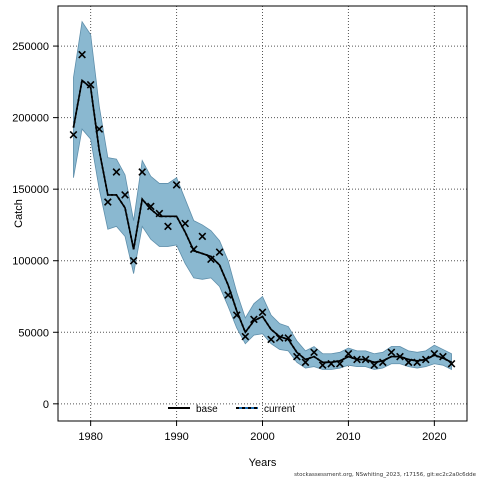 The height and width of the screenshot is (480, 480). Describe the element at coordinates (176, 437) in the screenshot. I see `x-tick-label: 1990` at that location.